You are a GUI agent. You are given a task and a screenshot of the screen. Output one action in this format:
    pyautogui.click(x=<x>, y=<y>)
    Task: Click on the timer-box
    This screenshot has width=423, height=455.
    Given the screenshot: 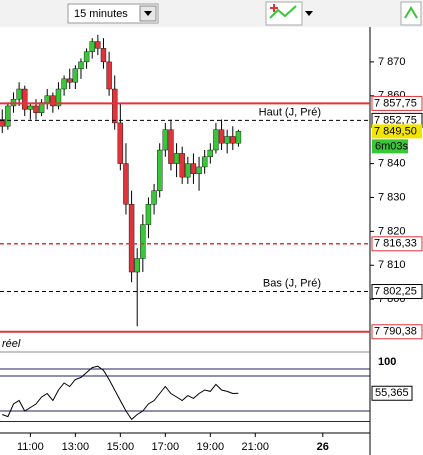 What is the action you would take?
    pyautogui.click(x=390, y=146)
    